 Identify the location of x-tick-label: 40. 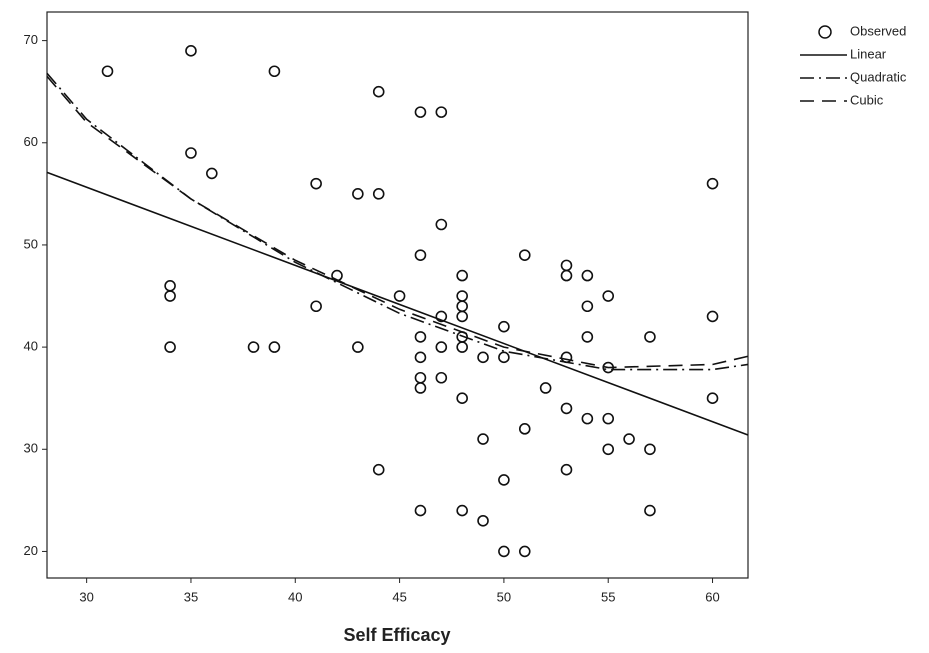
(295, 596).